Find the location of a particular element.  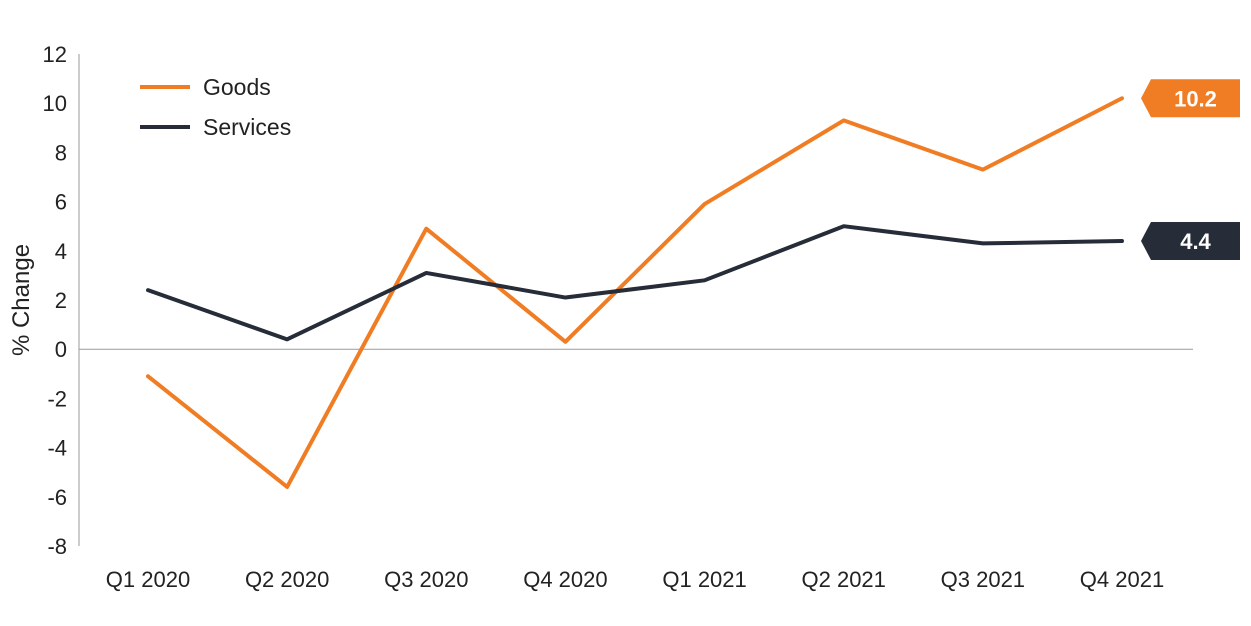

y-tick-label: -8 is located at coordinates (57, 546).